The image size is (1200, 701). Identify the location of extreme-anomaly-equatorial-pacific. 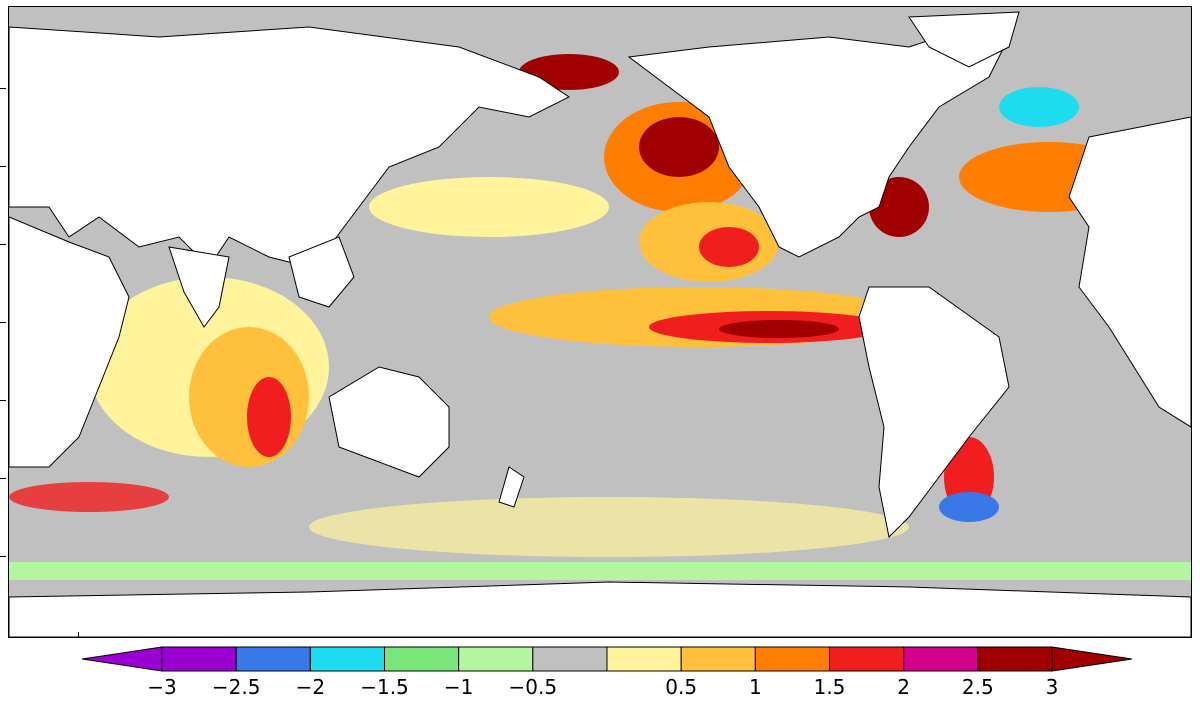
(779, 329).